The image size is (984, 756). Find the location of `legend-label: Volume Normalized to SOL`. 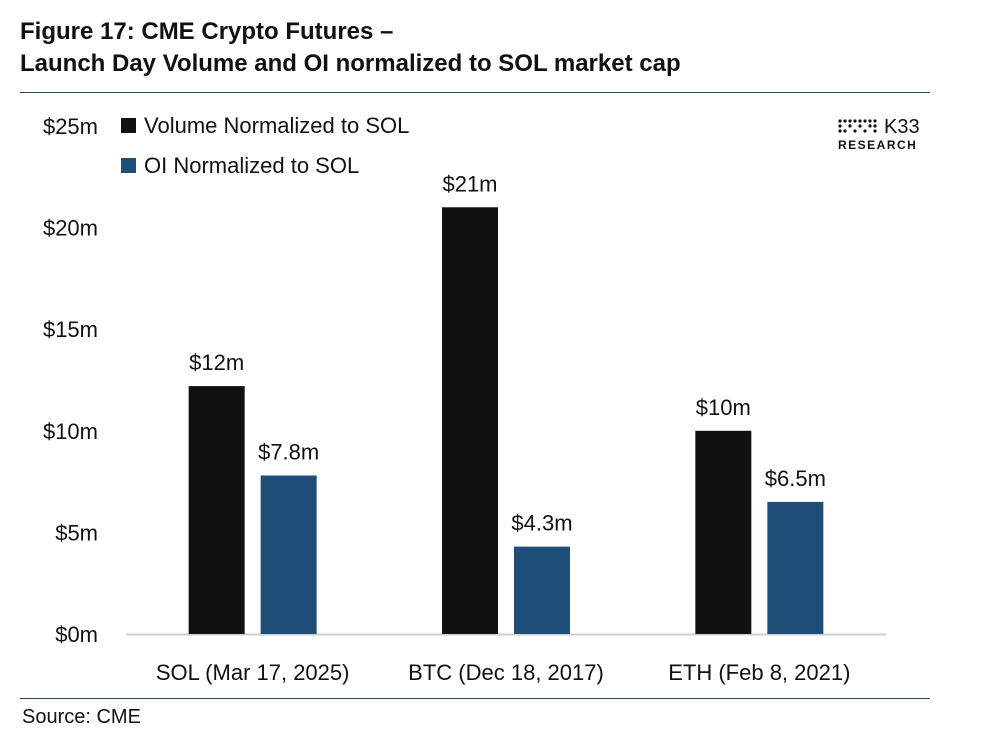

legend-label: Volume Normalized to SOL is located at coordinates (276, 125).